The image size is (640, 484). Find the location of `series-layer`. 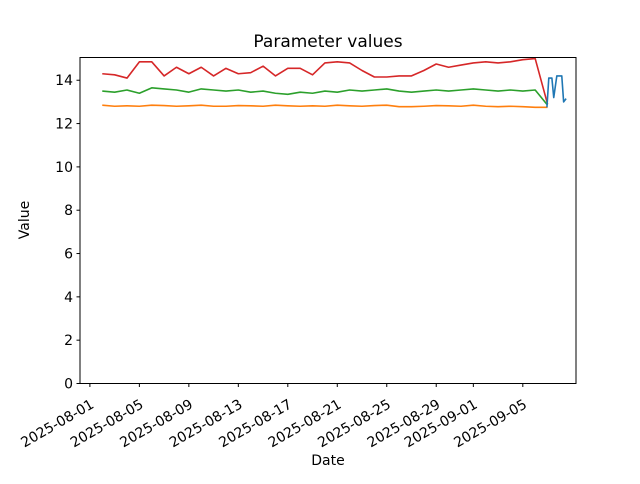

series-layer is located at coordinates (334, 83).